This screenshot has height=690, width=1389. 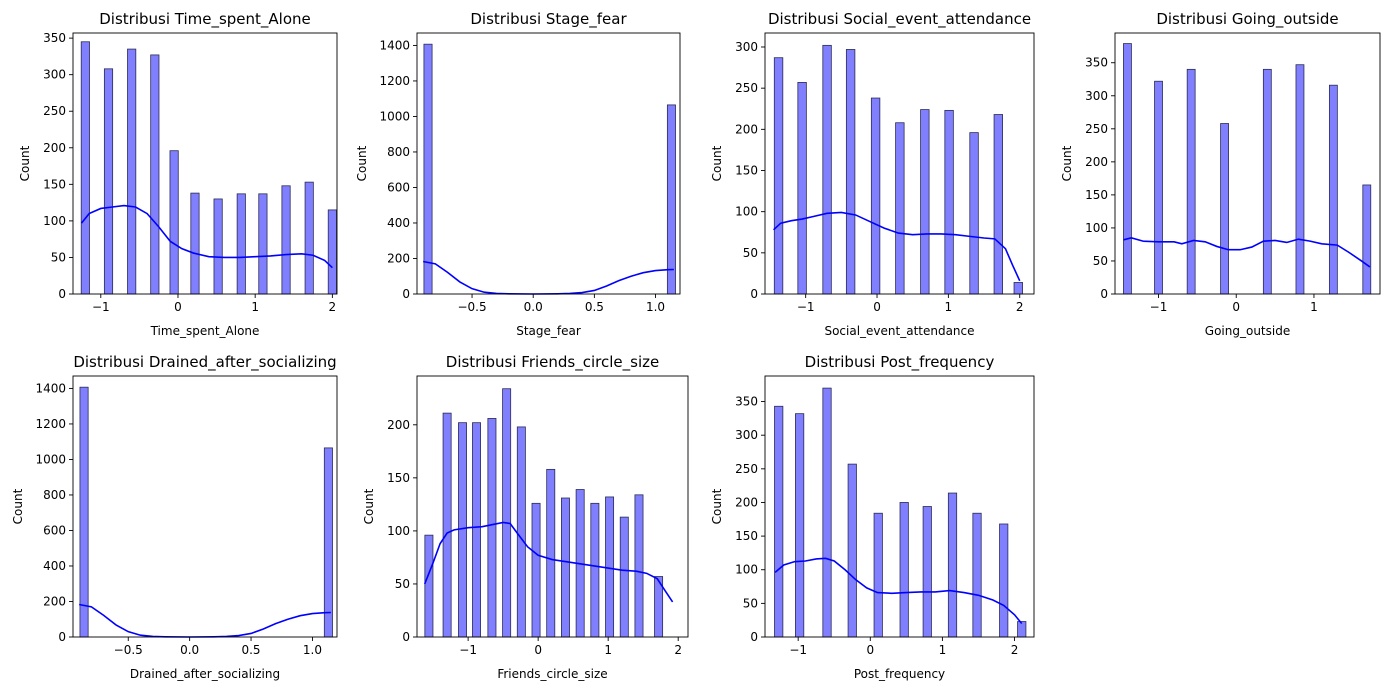 I want to click on chart-title: Distribusi Post_frequency, so click(x=900, y=362).